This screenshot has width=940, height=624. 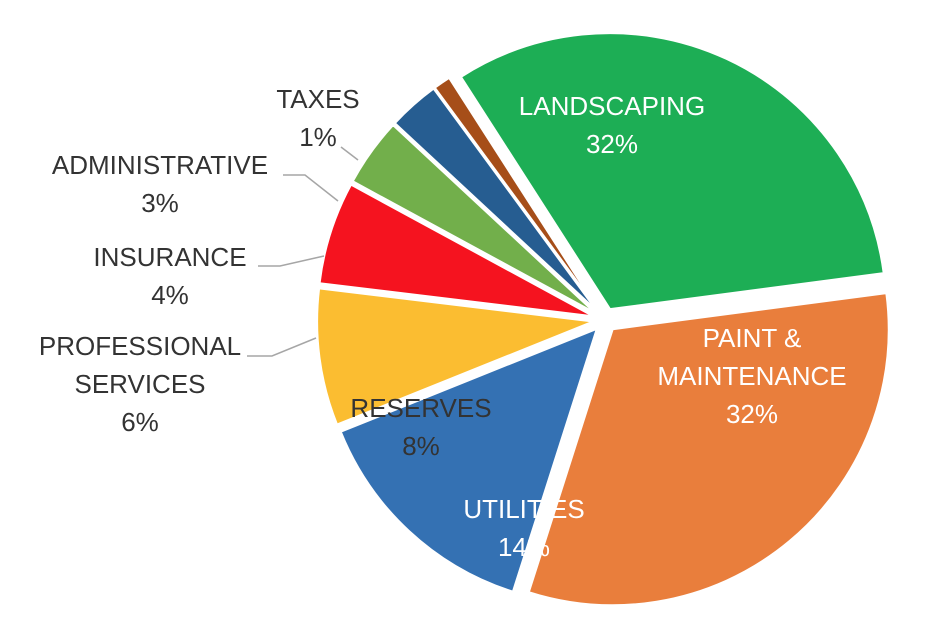 I want to click on slice-percent-label: 3%, so click(x=160, y=203).